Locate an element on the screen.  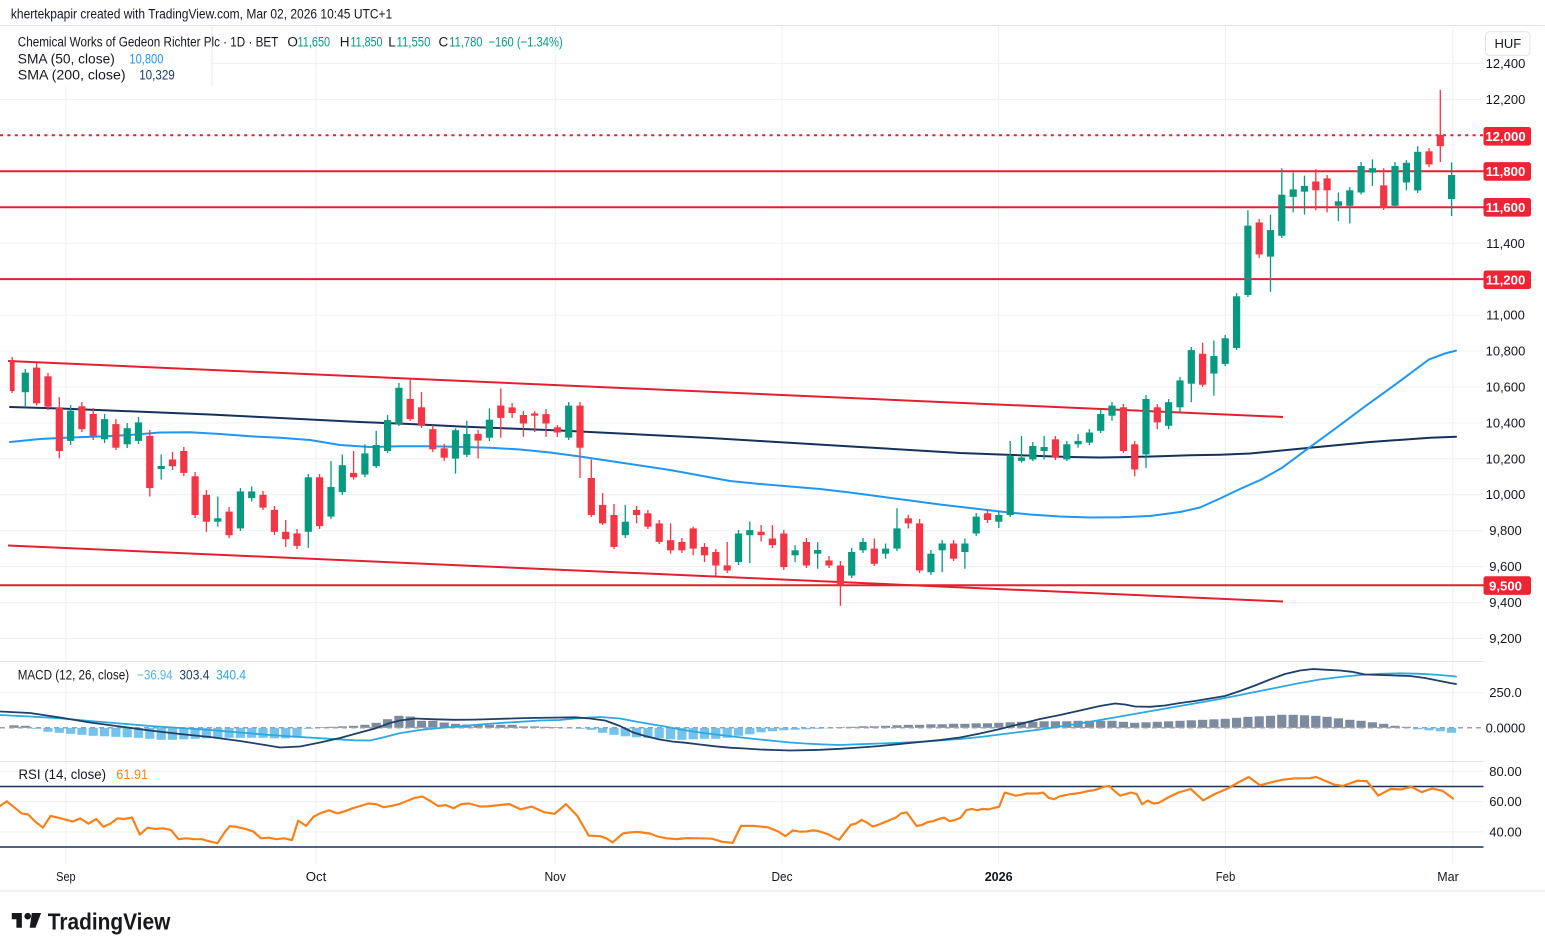
svg-text: Feb is located at coordinates (1226, 876).